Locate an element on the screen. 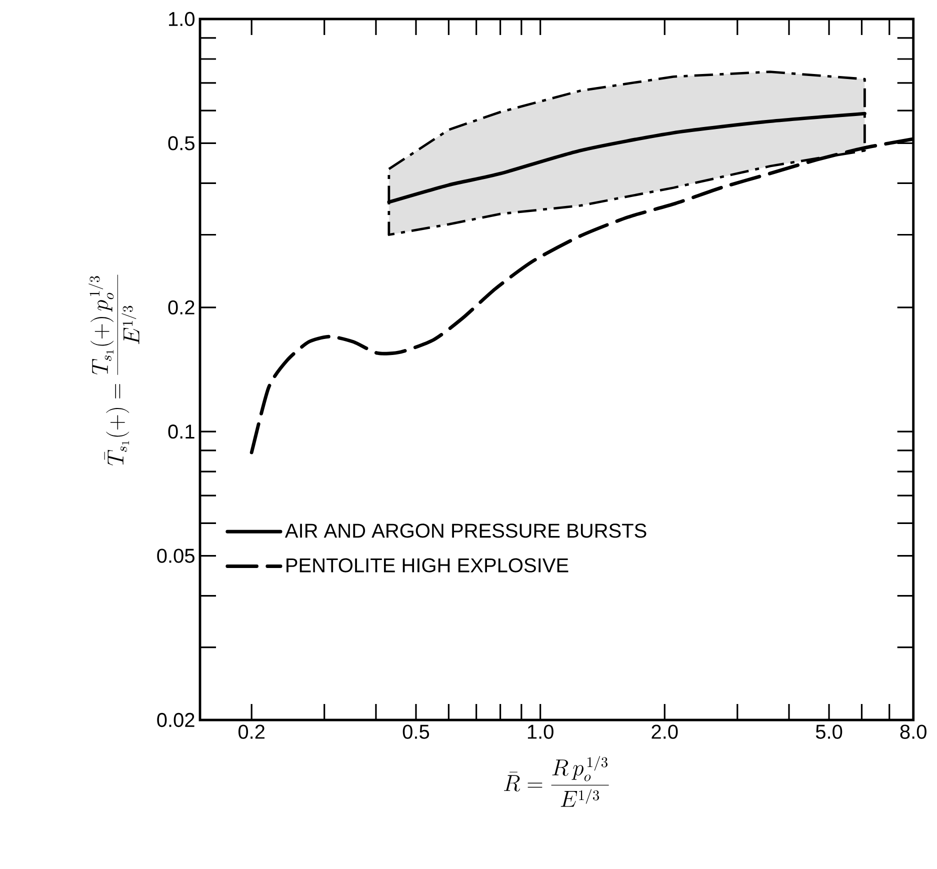 The height and width of the screenshot is (869, 937). legend-label: AIR AND ARGON PRESSURE BURSTS is located at coordinates (465, 531).